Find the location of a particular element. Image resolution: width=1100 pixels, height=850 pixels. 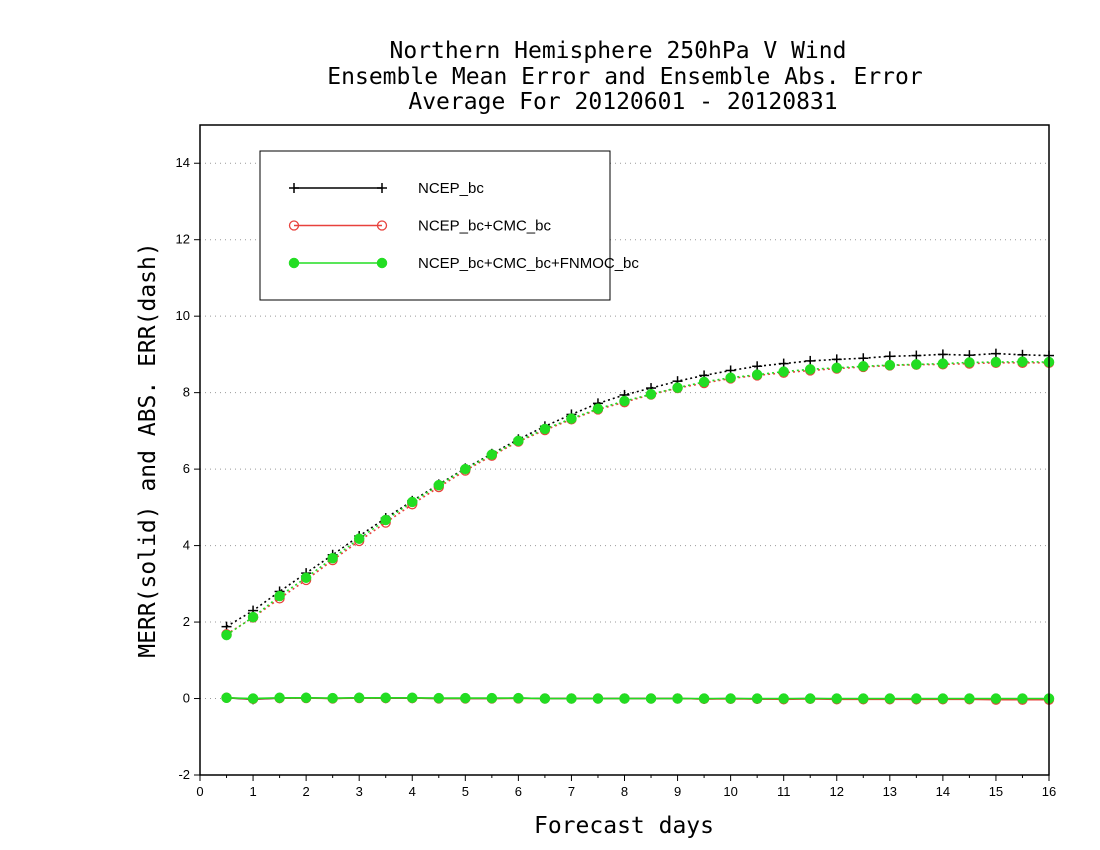

x-tick-label: 11 is located at coordinates (784, 791).